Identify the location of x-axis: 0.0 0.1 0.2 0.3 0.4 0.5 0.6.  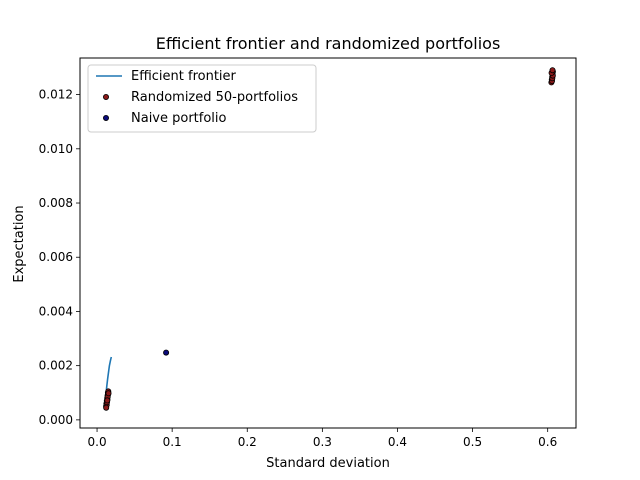
(322, 438).